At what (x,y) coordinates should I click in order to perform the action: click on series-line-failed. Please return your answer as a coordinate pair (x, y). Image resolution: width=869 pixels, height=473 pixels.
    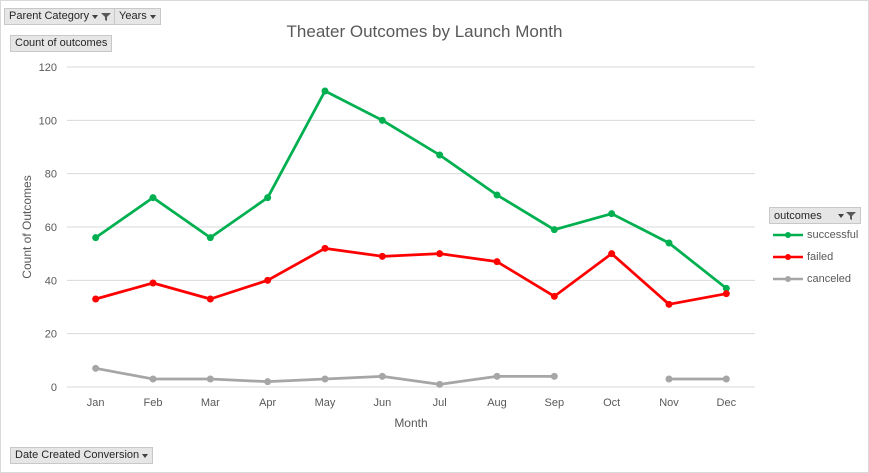
    Looking at the image, I should click on (411, 276).